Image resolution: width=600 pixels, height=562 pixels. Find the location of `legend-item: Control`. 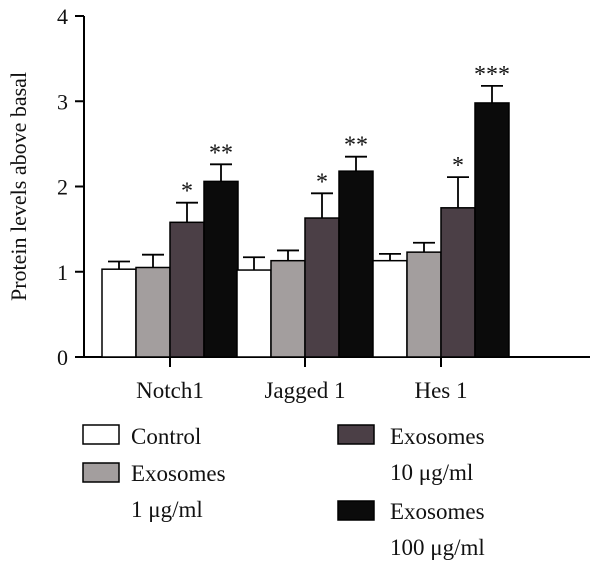

legend-item: Control is located at coordinates (141, 436).